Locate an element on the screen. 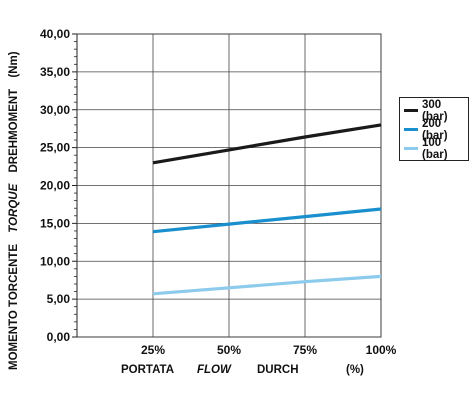 The width and height of the screenshot is (474, 404). legend-label: 200 (bar) is located at coordinates (435, 129).